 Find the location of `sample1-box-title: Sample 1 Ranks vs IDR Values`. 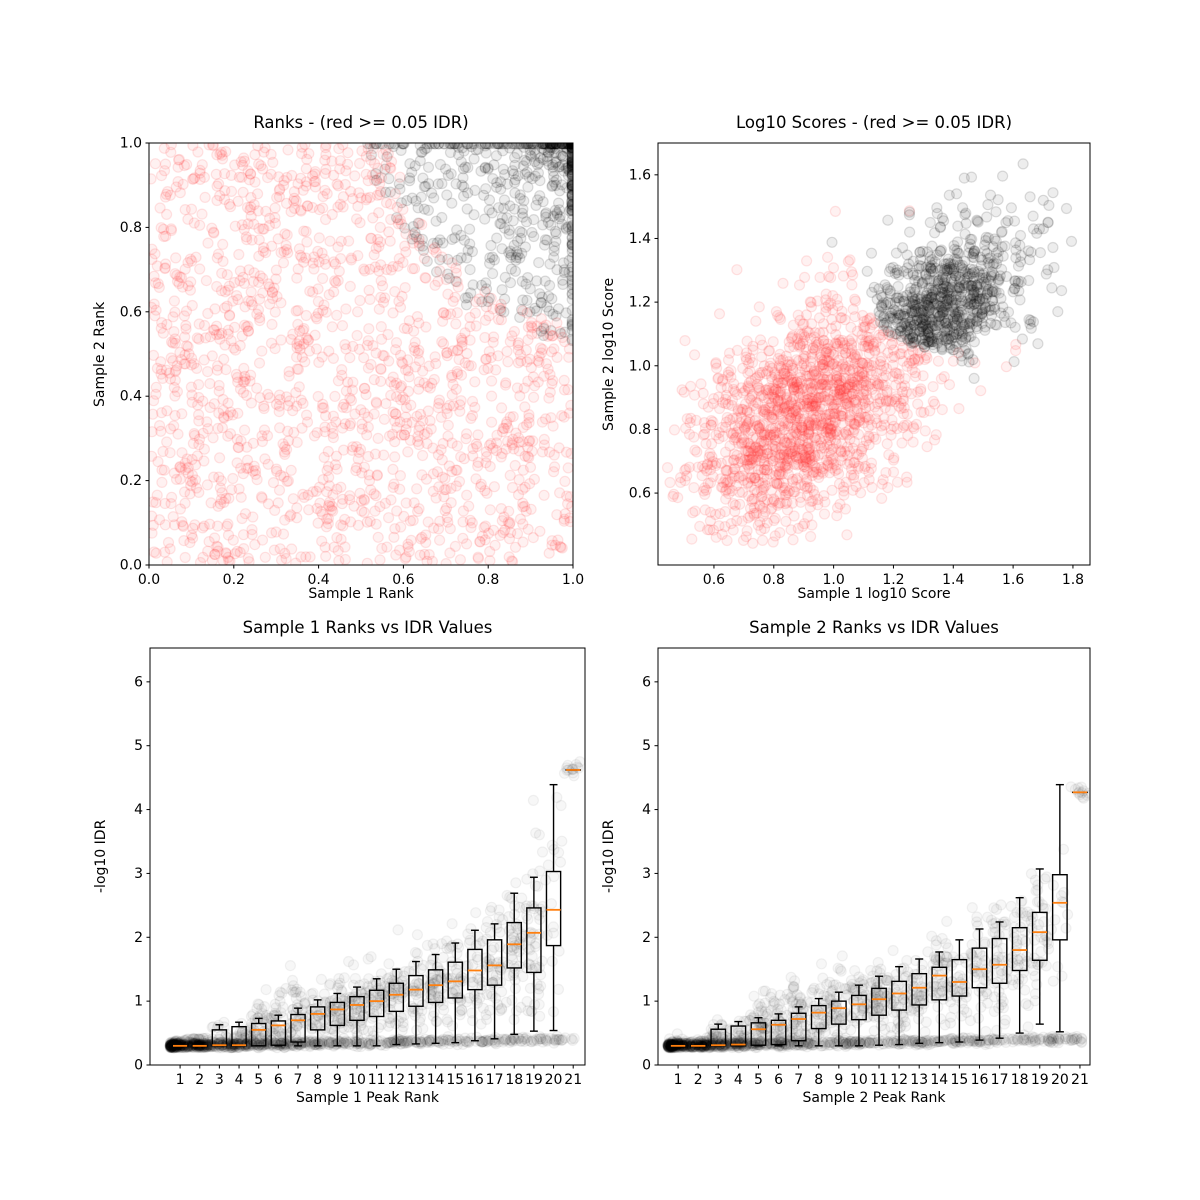

sample1-box-title: Sample 1 Ranks vs IDR Values is located at coordinates (367, 627).